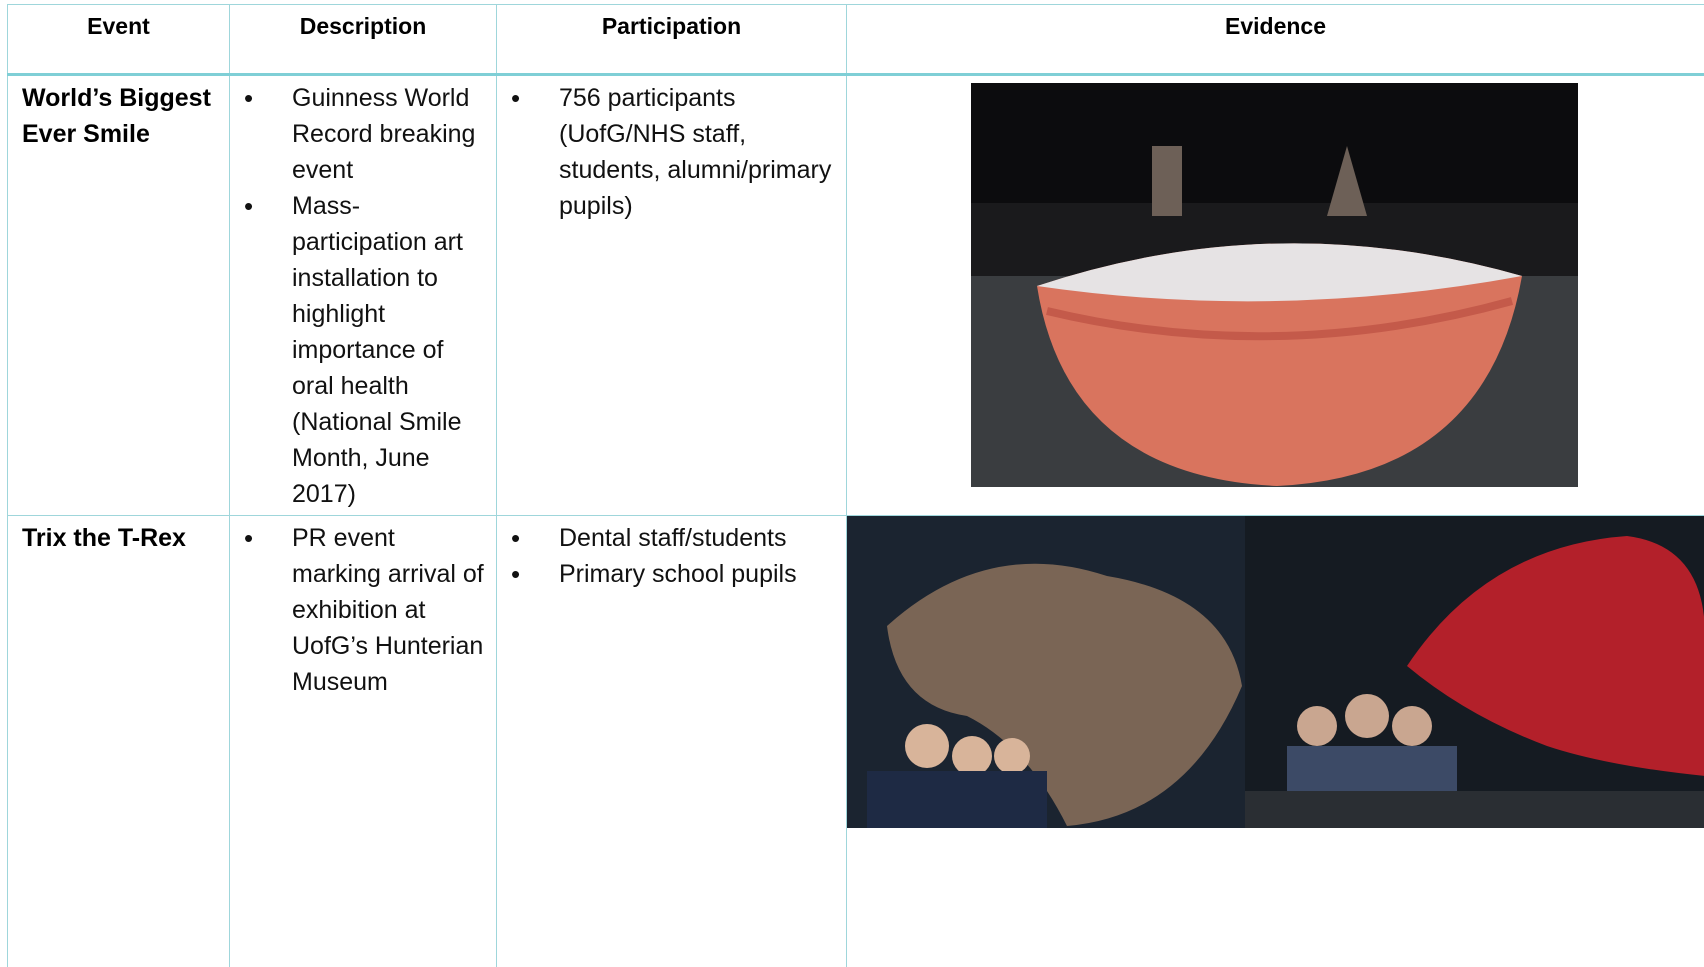 The width and height of the screenshot is (1704, 967). Describe the element at coordinates (671, 40) in the screenshot. I see `header-cell: Participation` at that location.